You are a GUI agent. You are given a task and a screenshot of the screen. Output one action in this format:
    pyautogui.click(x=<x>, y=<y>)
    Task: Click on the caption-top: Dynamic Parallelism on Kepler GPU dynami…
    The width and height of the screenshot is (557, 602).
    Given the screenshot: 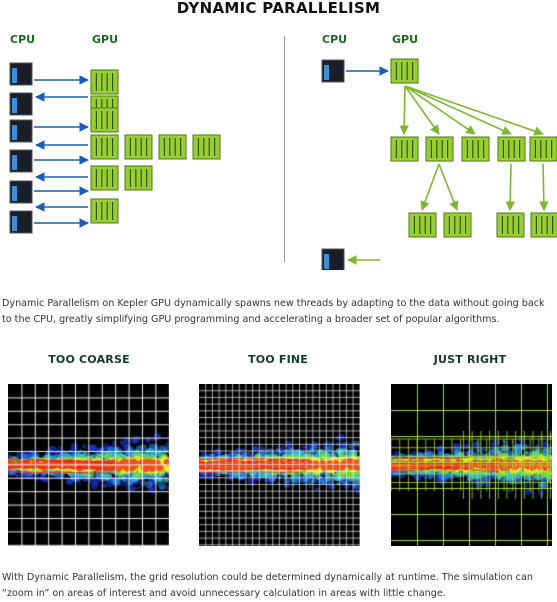 What is the action you would take?
    pyautogui.click(x=273, y=311)
    